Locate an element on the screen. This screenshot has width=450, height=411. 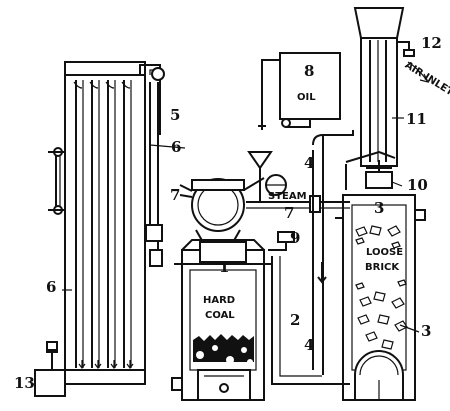
callout-8: 8 is located at coordinates (309, 71).